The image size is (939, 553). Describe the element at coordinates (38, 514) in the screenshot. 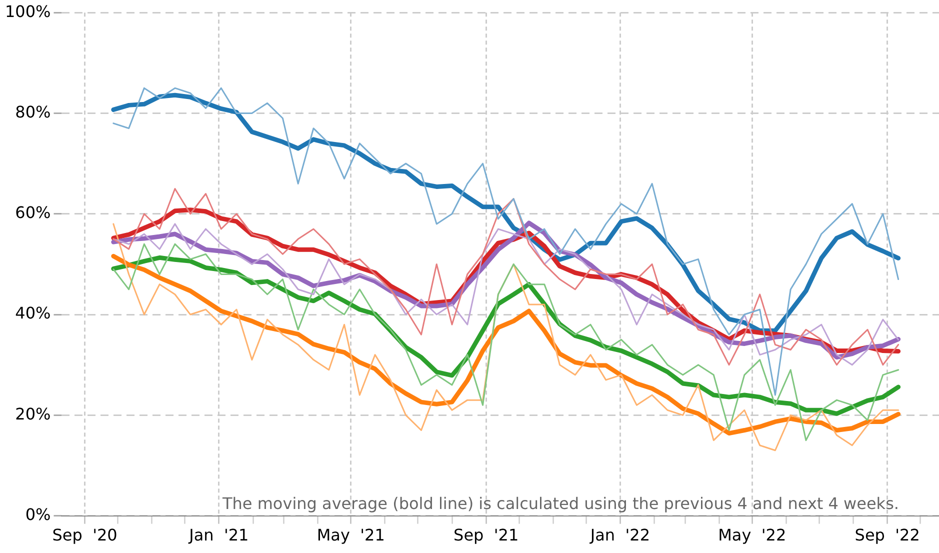

I see `y-tick-label: 0%` at that location.